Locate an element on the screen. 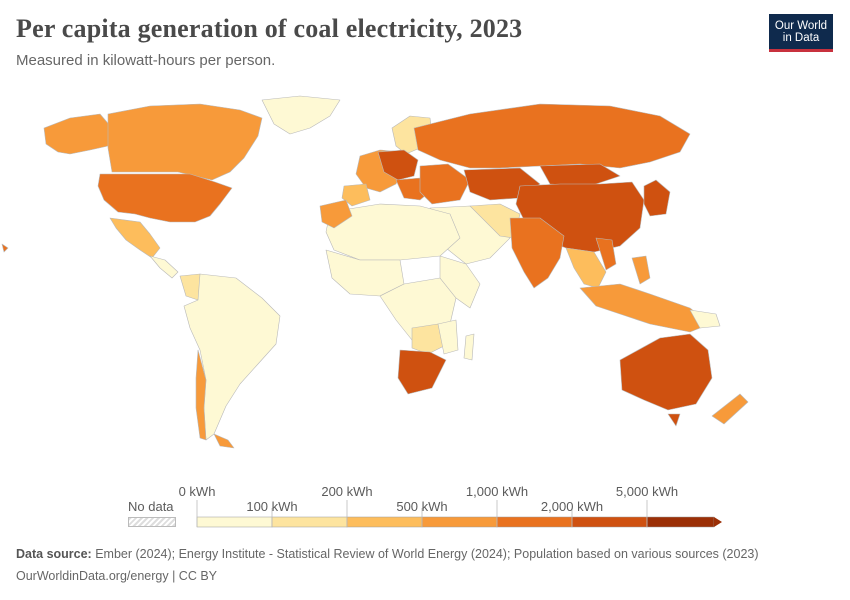 Image resolution: width=850 pixels, height=600 pixels. legend-color-bar is located at coordinates (459, 514).